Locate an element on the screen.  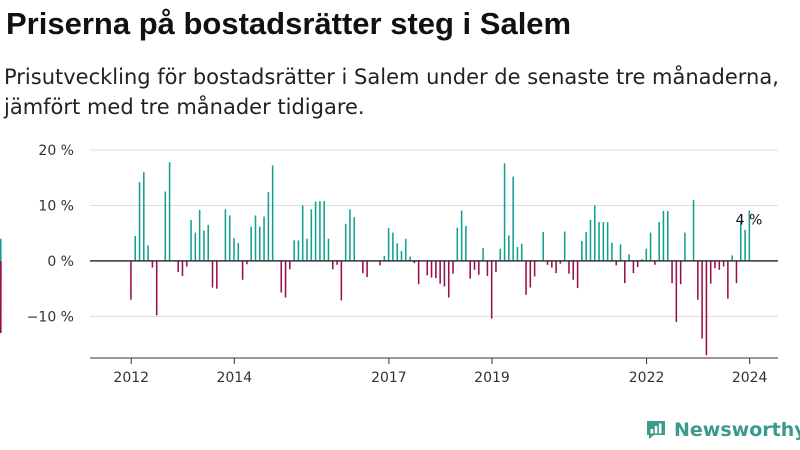
brand-name: Newsworthy is located at coordinates (737, 430).